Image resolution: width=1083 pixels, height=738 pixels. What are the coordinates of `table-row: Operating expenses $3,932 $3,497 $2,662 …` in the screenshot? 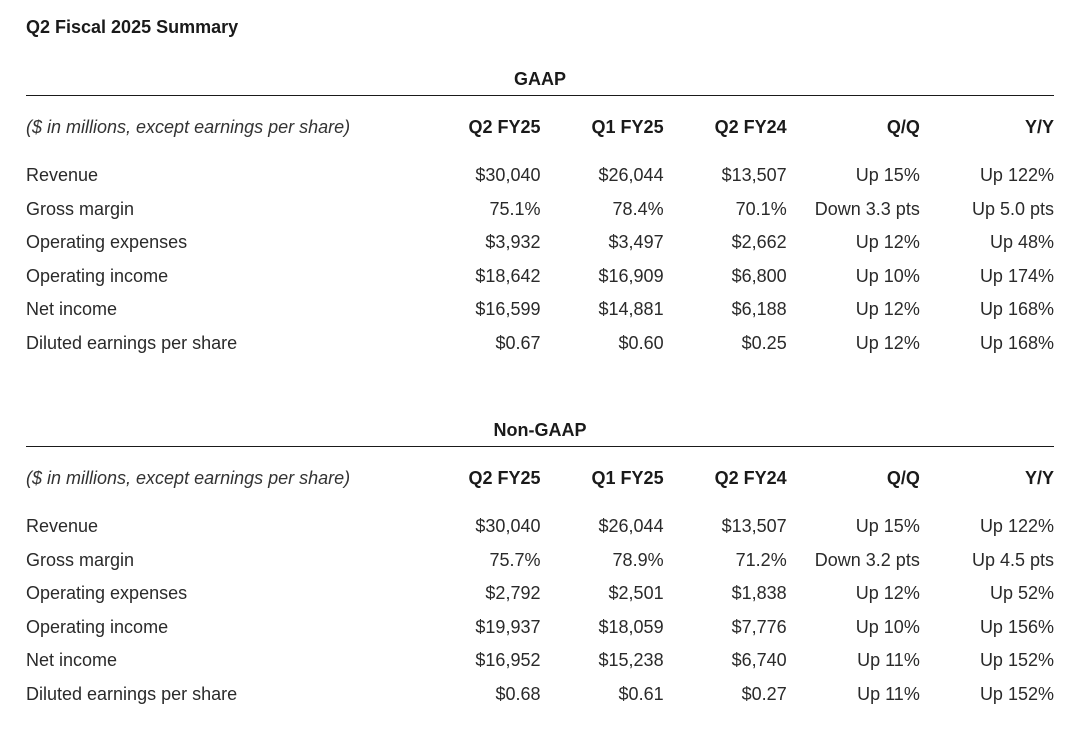 It's located at (540, 243).